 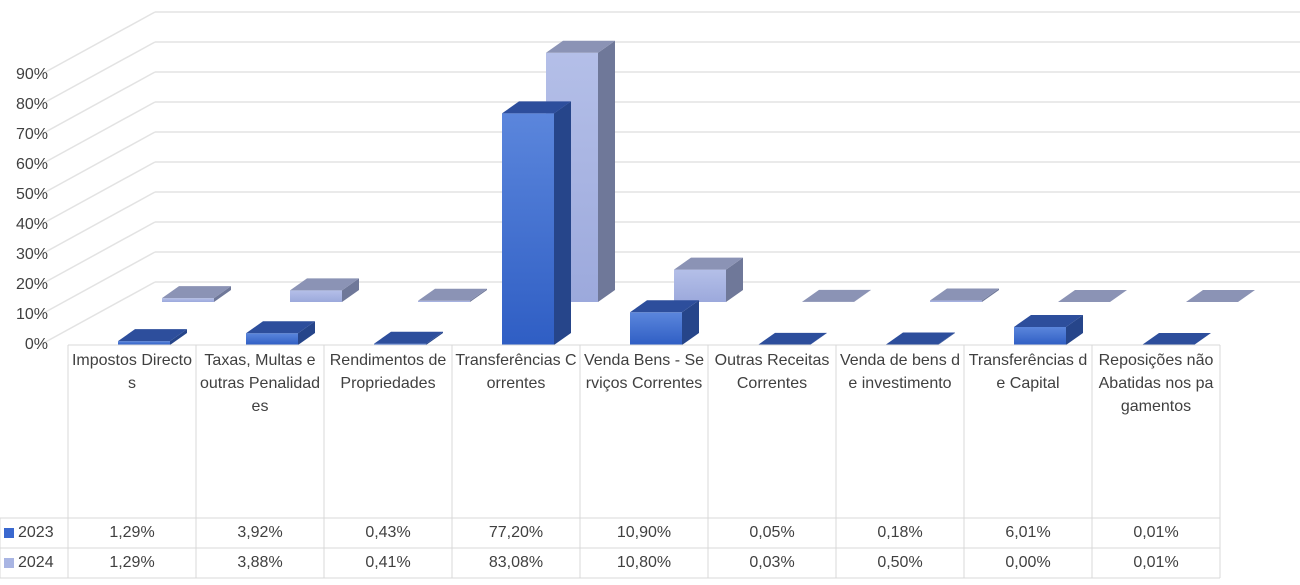 What do you see at coordinates (644, 532) in the screenshot?
I see `table-value: 10,90%` at bounding box center [644, 532].